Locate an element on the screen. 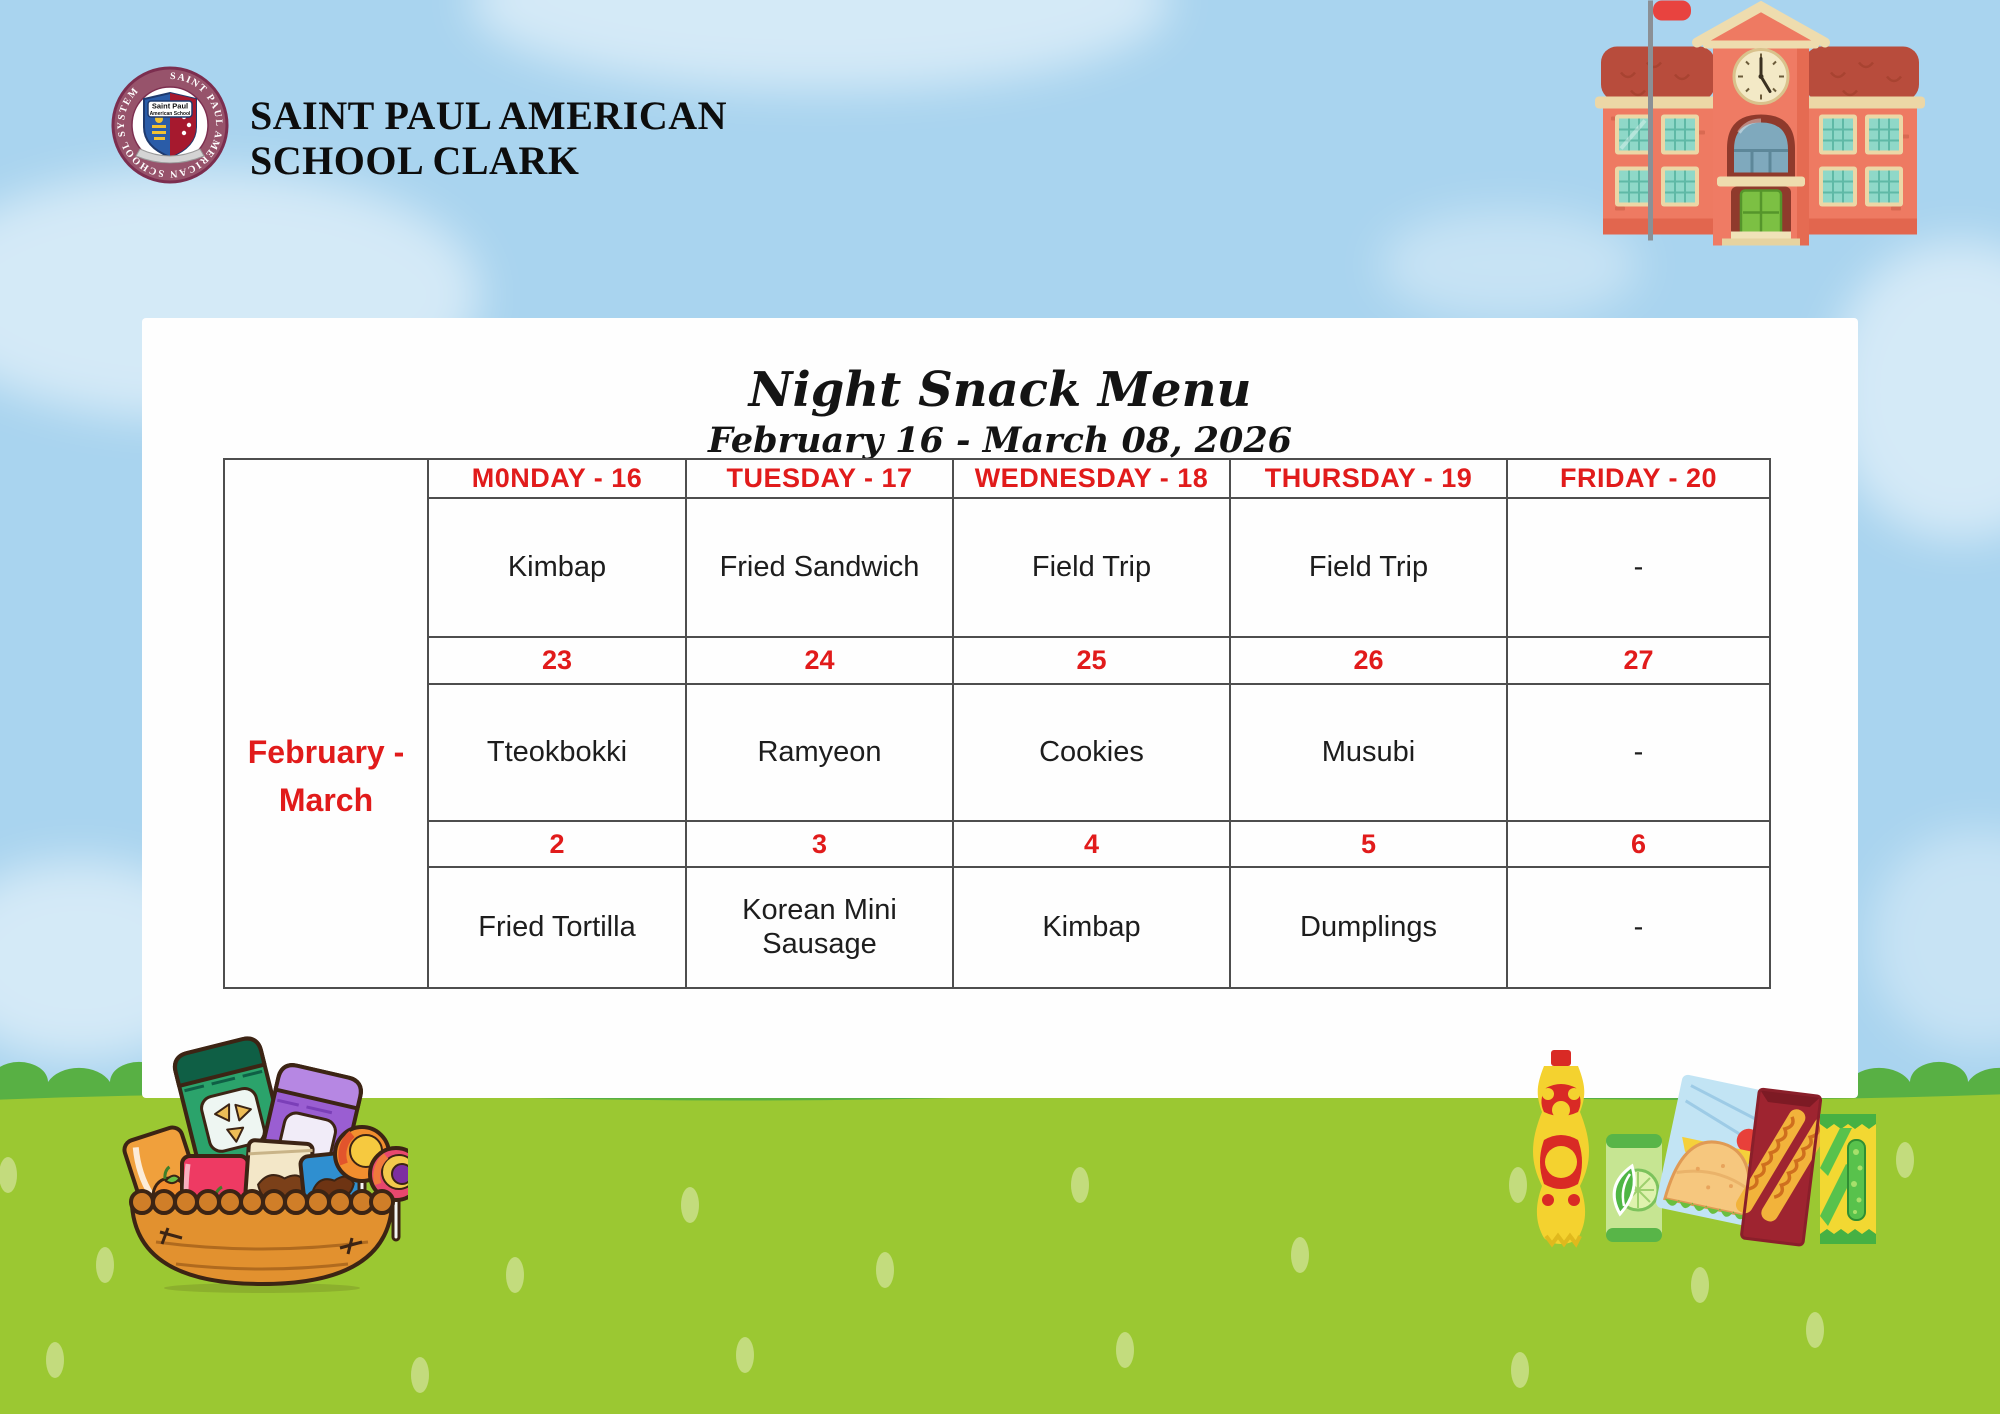 The image size is (2000, 1414). header-cell-monday: M0NDAY - 16 is located at coordinates (557, 478).